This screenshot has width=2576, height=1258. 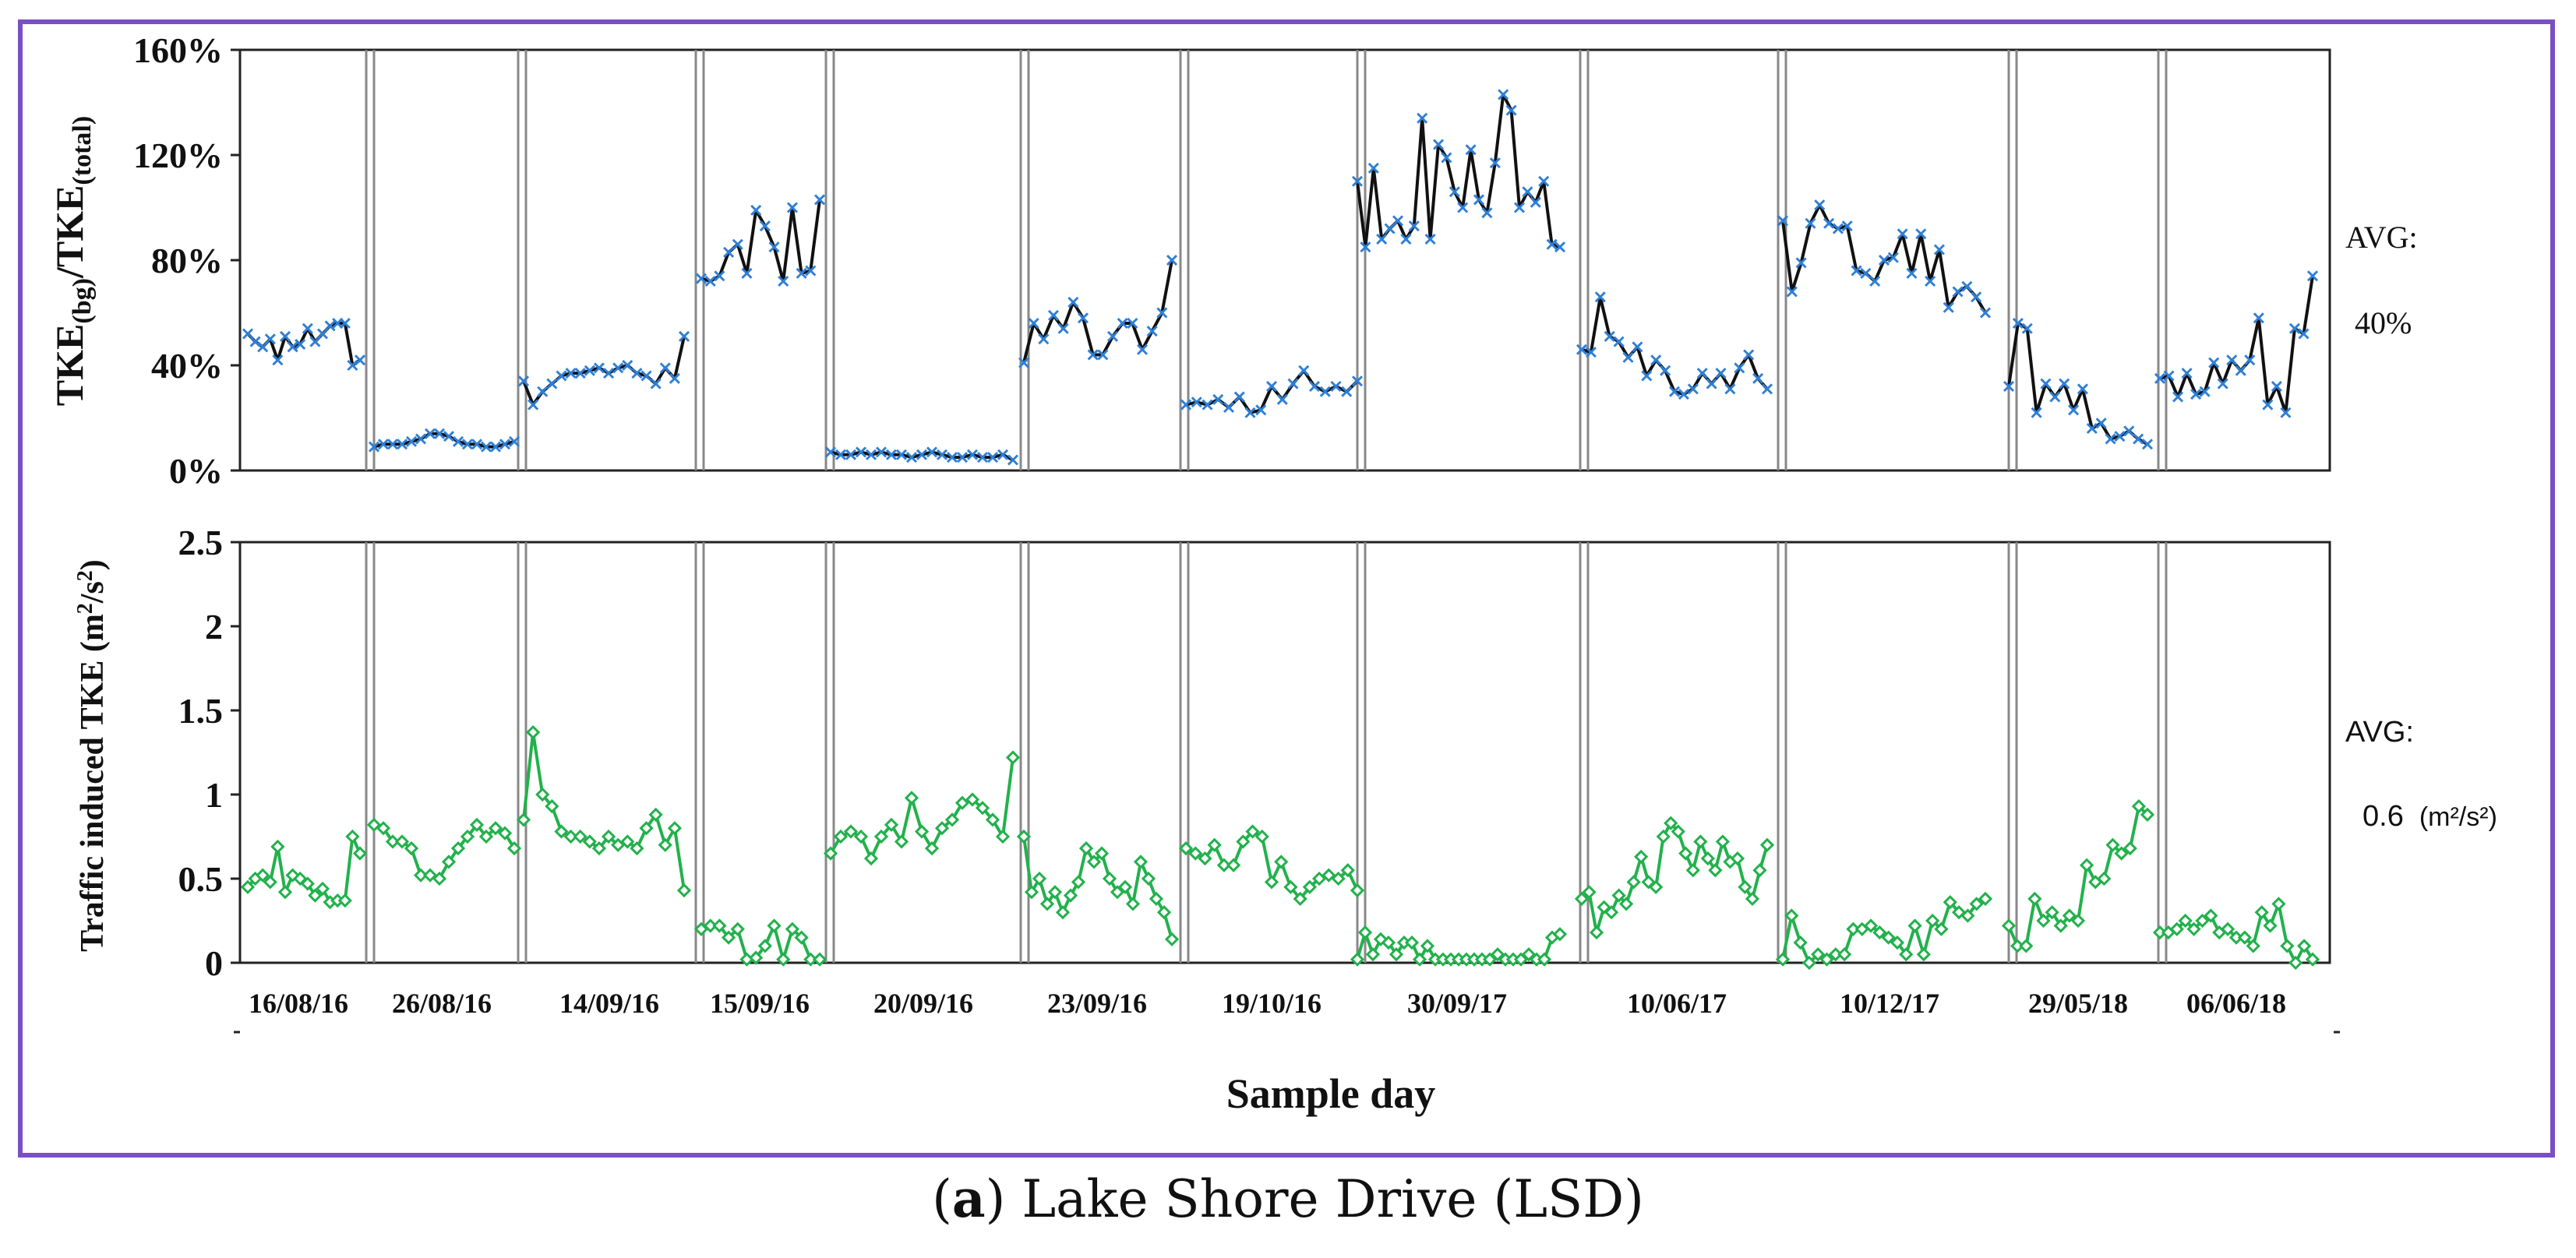 I want to click on top-y-tick-label: 40%, so click(x=187, y=366).